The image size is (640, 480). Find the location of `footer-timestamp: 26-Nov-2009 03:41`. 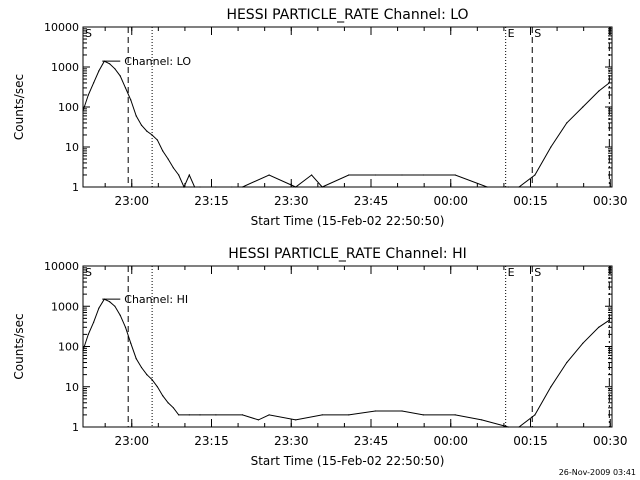

footer-timestamp: 26-Nov-2009 03:41 is located at coordinates (597, 472).